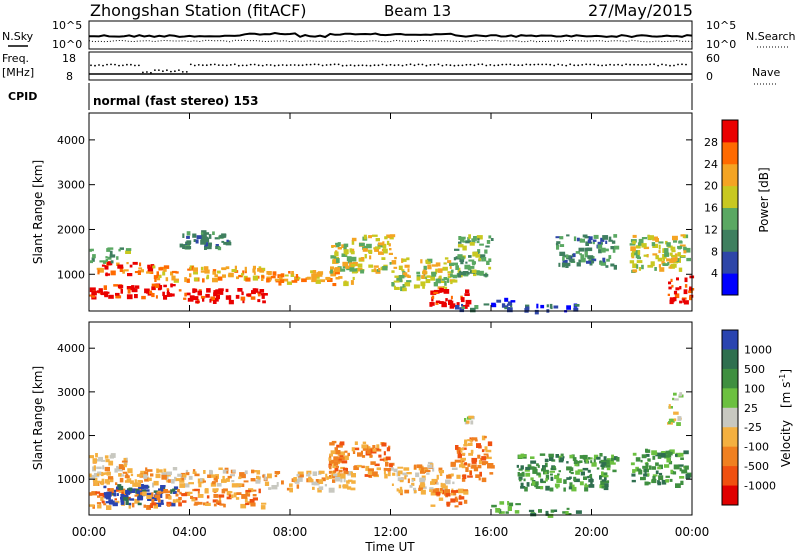 The height and width of the screenshot is (554, 800). What do you see at coordinates (67, 25) in the screenshot?
I see `noise-tick-high-left: 10^5` at bounding box center [67, 25].